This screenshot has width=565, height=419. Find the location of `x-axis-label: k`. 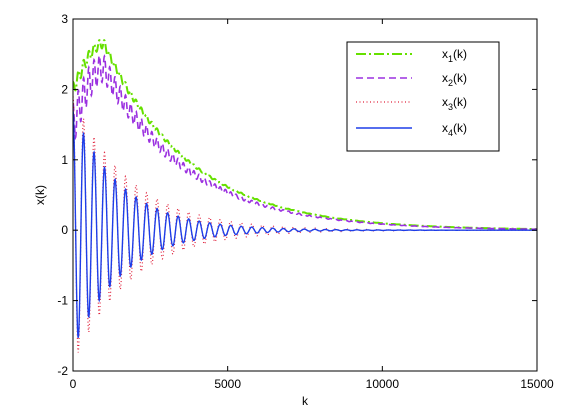

x-axis-label: k is located at coordinates (305, 401).